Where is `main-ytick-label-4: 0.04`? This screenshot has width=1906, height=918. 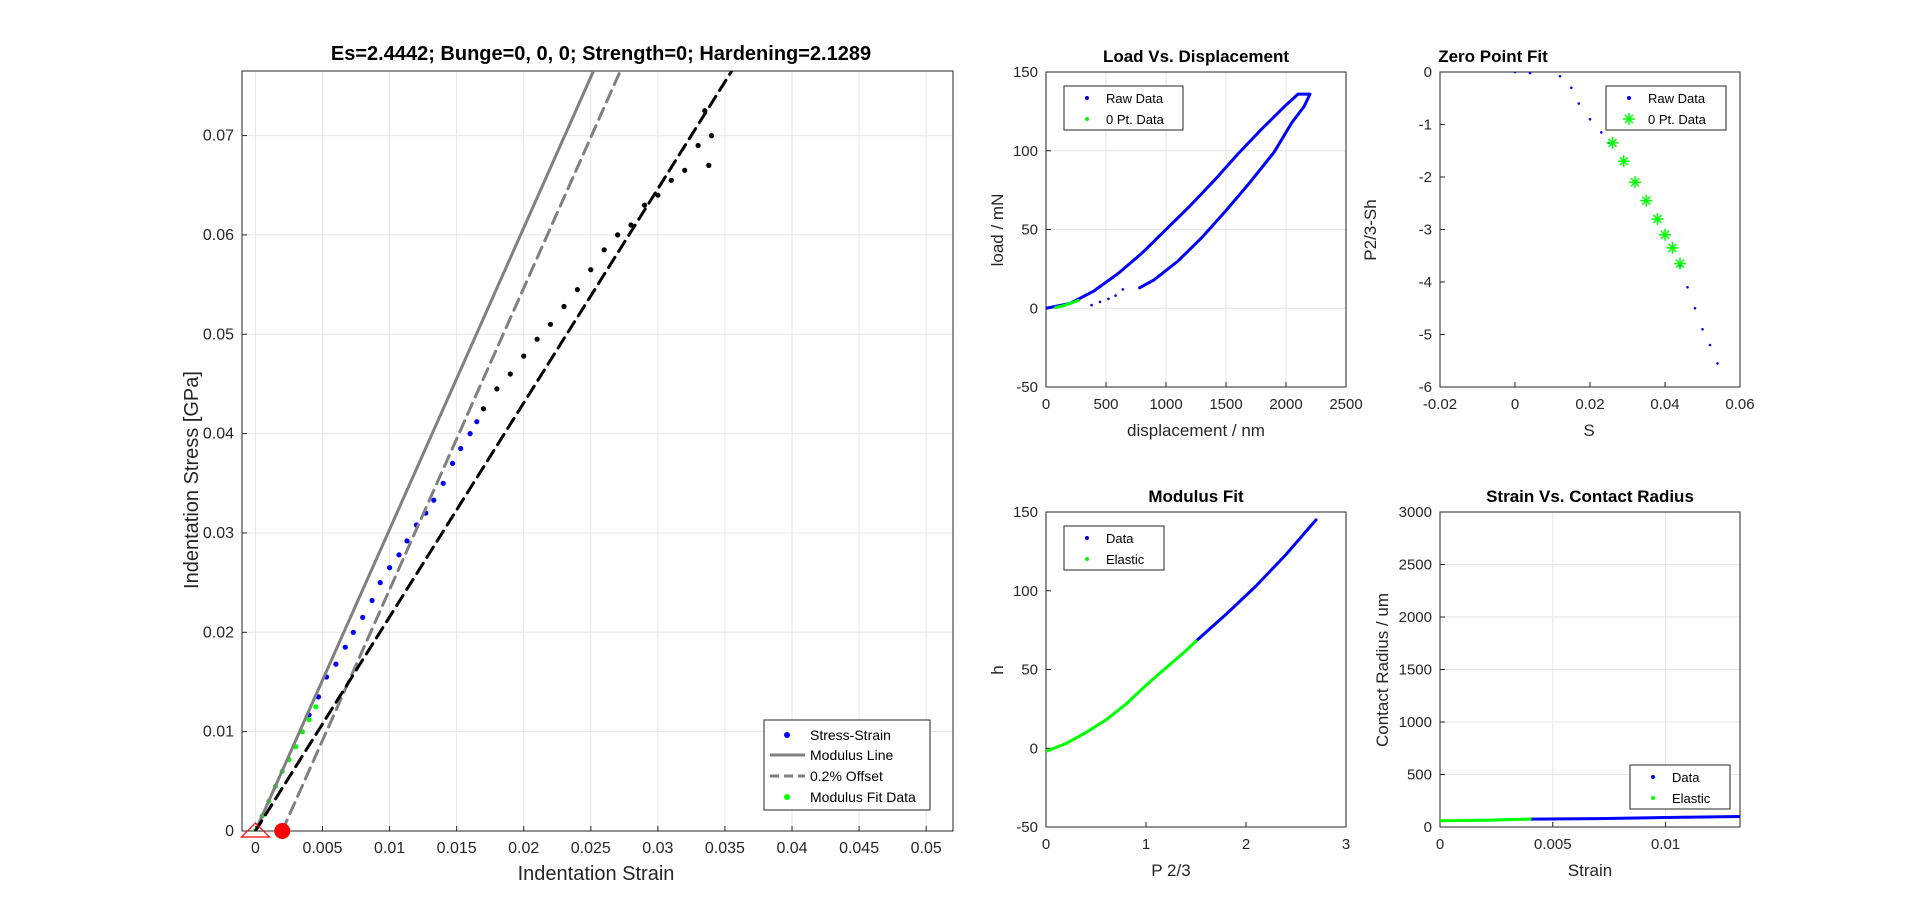 main-ytick-label-4: 0.04 is located at coordinates (218, 434).